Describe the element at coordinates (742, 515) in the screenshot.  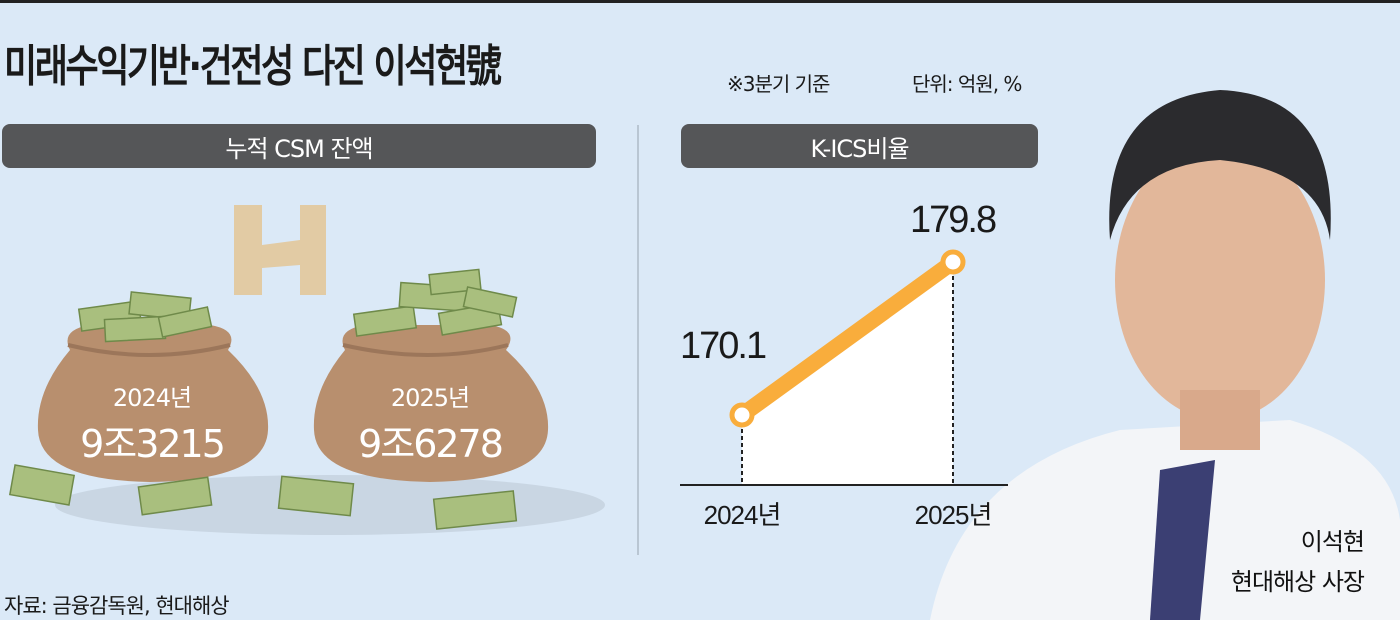
I see `x-tick-label: 2024년` at that location.